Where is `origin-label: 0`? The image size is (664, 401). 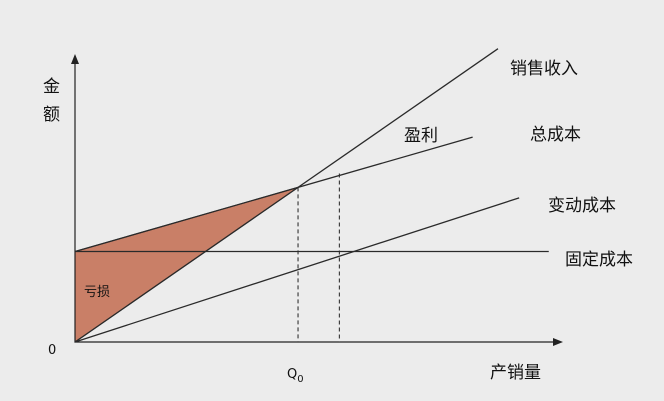 origin-label: 0 is located at coordinates (52, 350).